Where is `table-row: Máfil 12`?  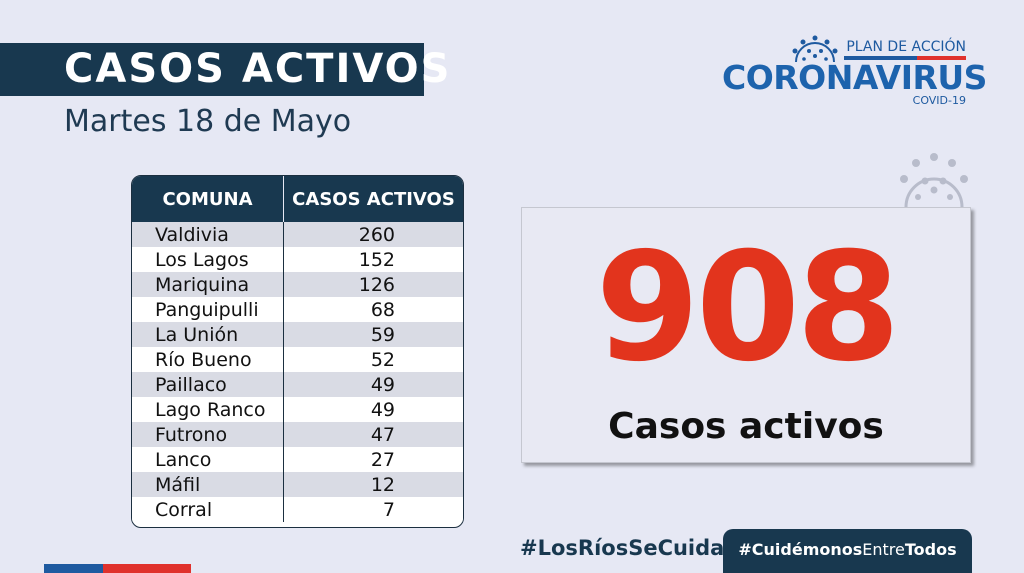 table-row: Máfil 12 is located at coordinates (297, 484).